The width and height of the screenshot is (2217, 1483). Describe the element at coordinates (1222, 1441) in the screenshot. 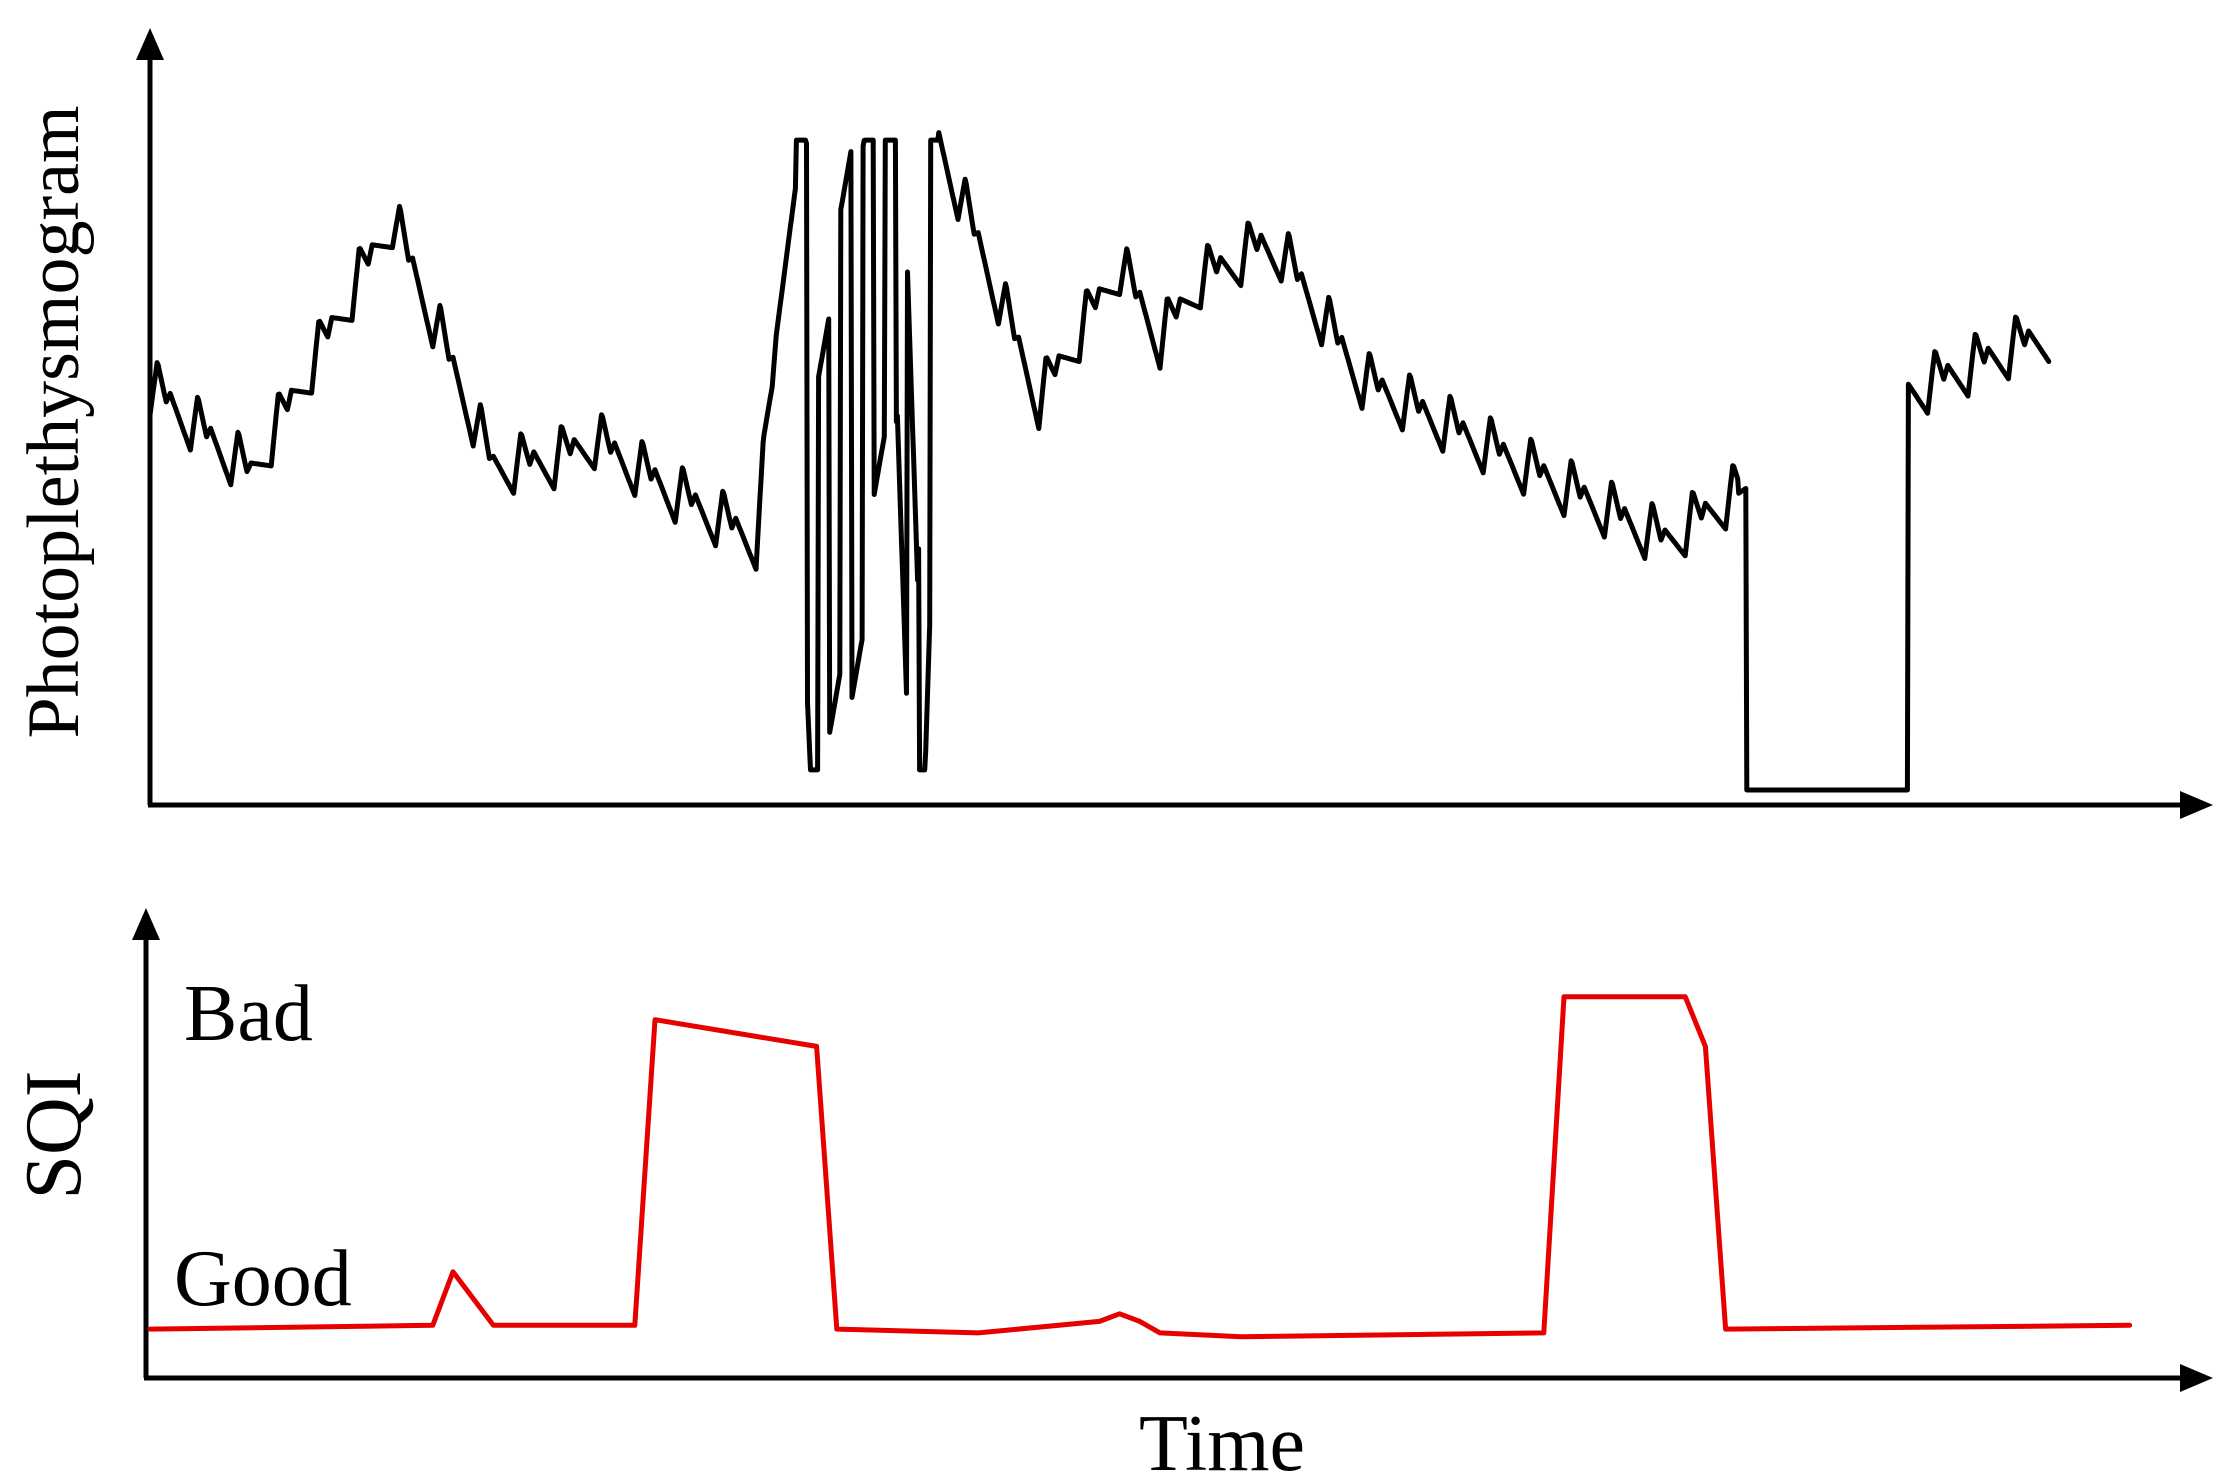

I see `time-x-axis-label: Time` at that location.